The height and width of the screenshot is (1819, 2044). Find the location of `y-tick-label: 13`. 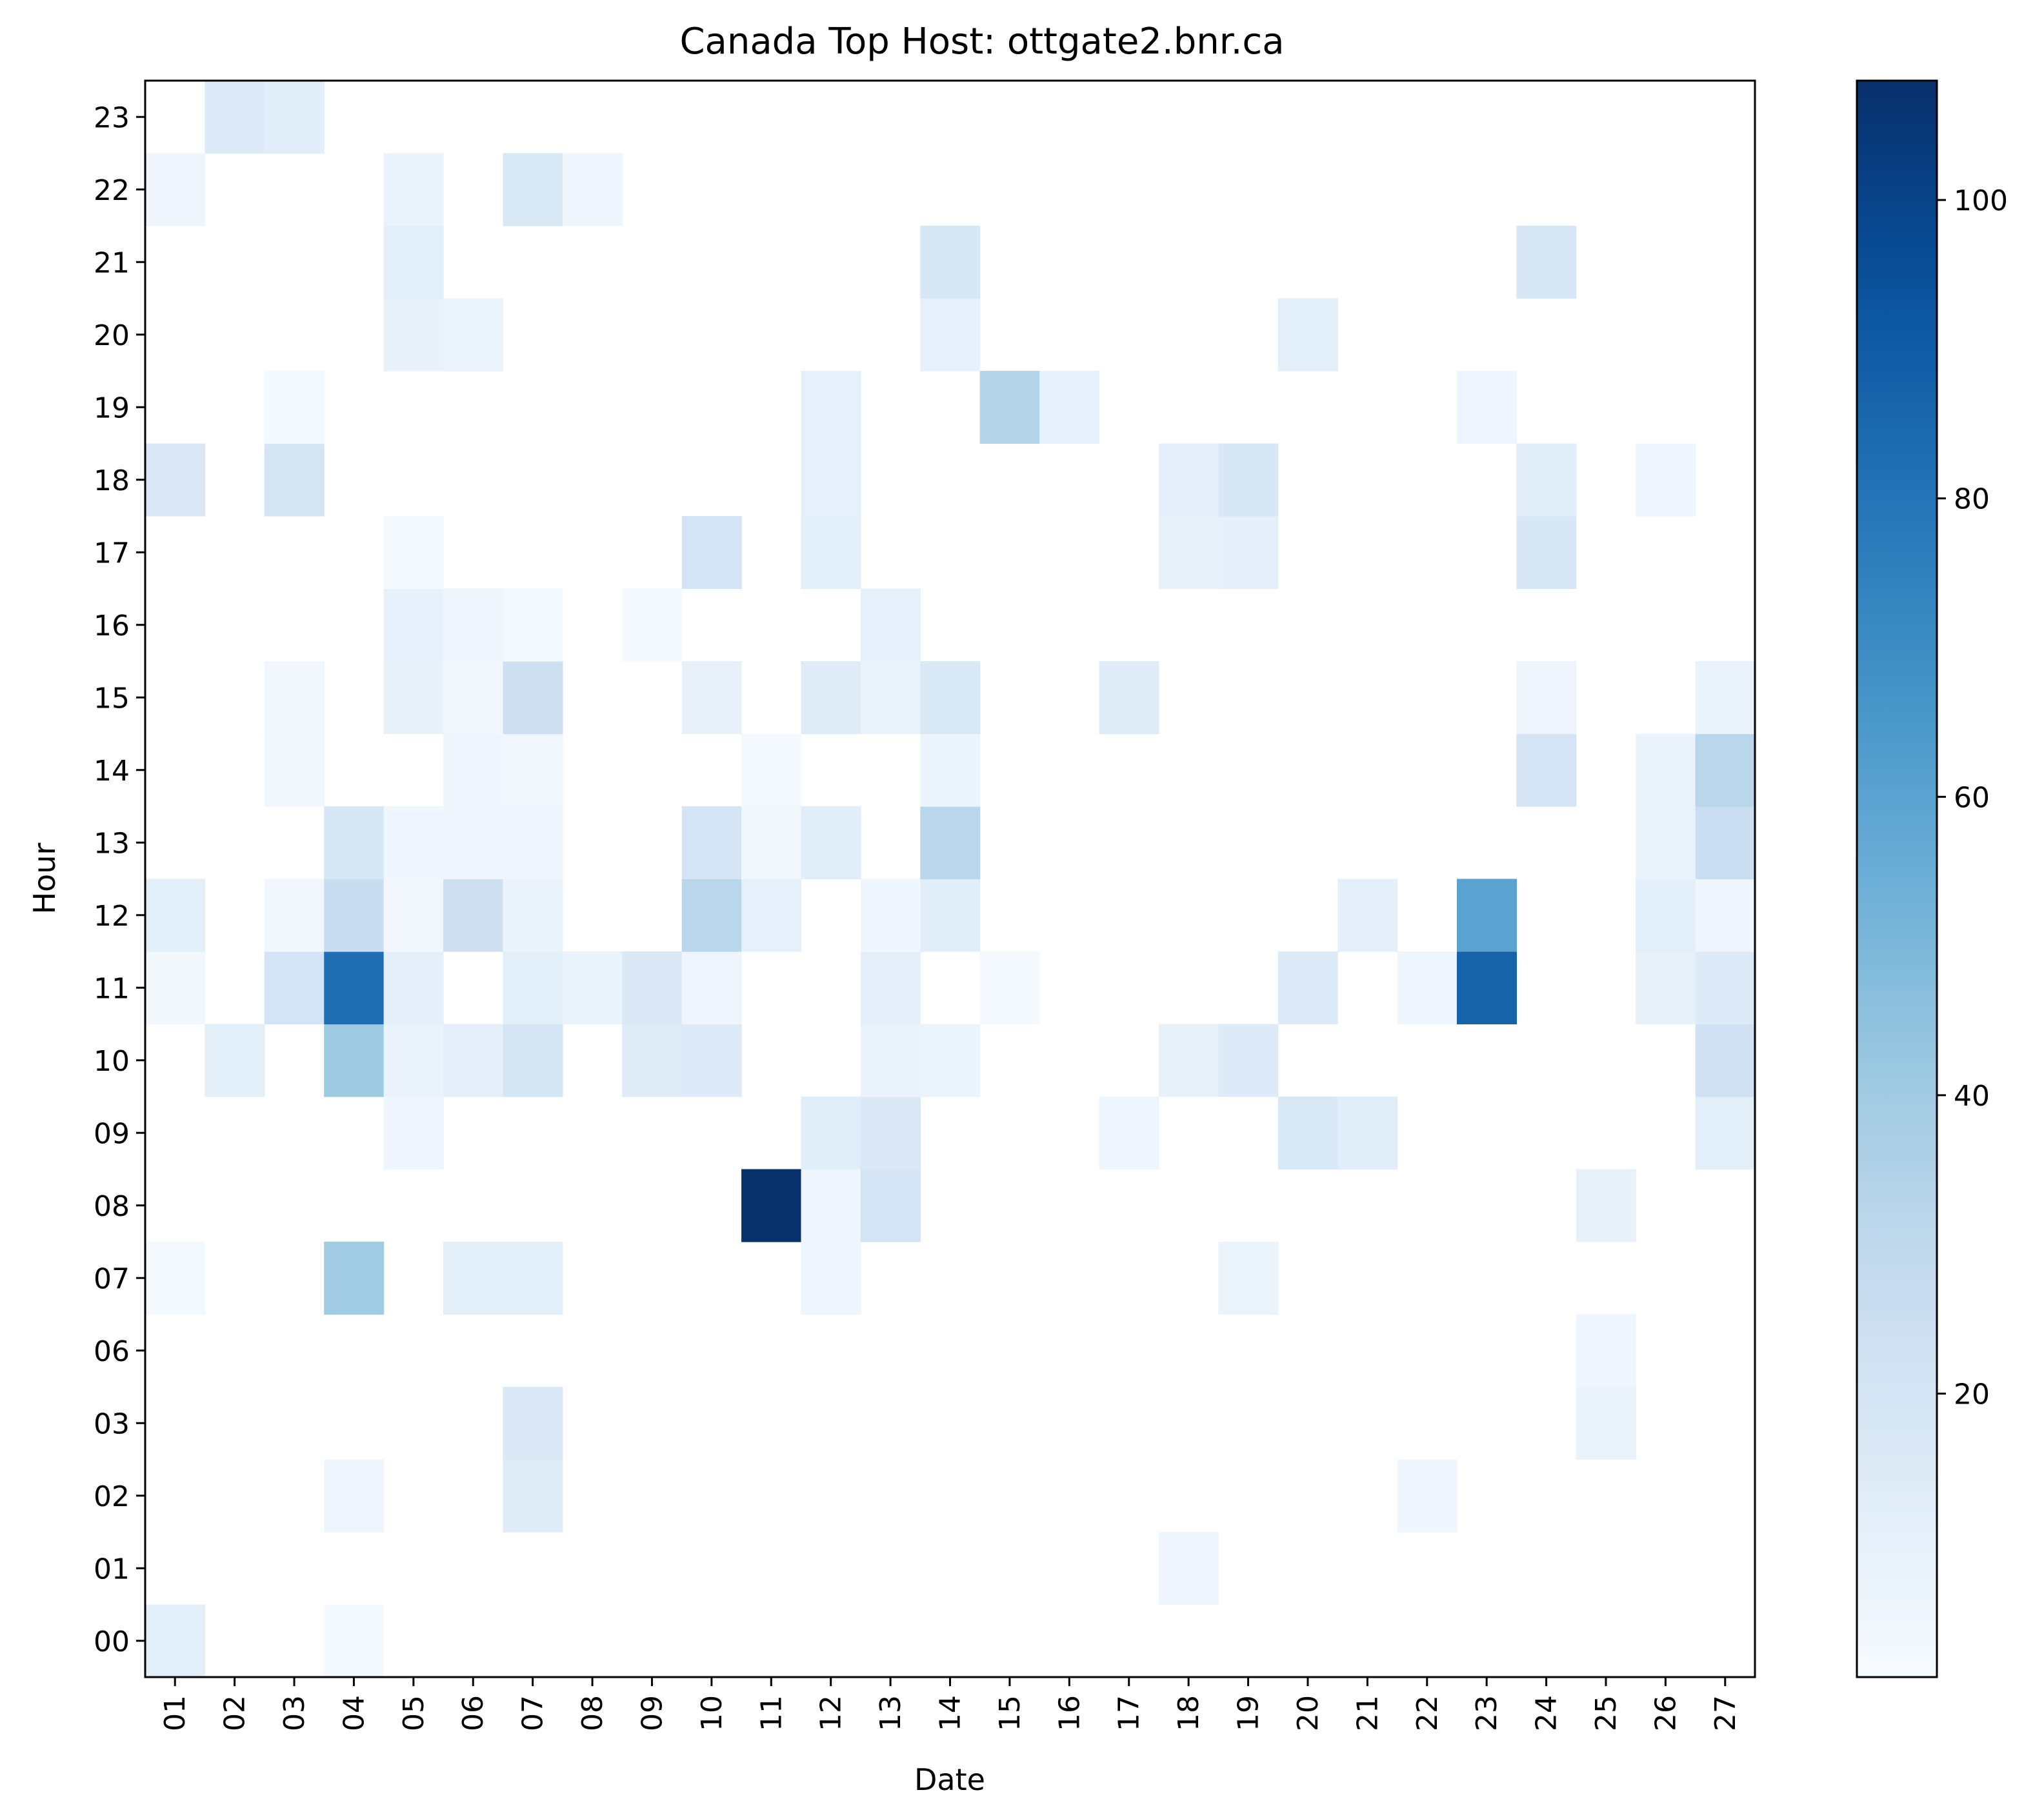

y-tick-label: 13 is located at coordinates (112, 843).